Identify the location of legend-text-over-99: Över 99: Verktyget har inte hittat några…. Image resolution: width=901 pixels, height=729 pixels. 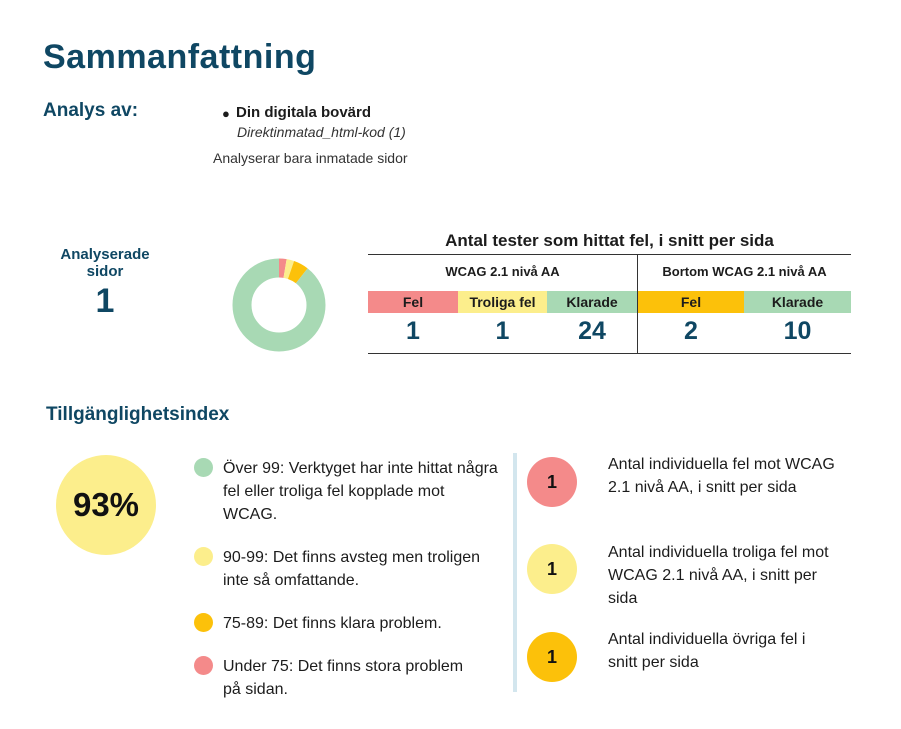
(360, 491).